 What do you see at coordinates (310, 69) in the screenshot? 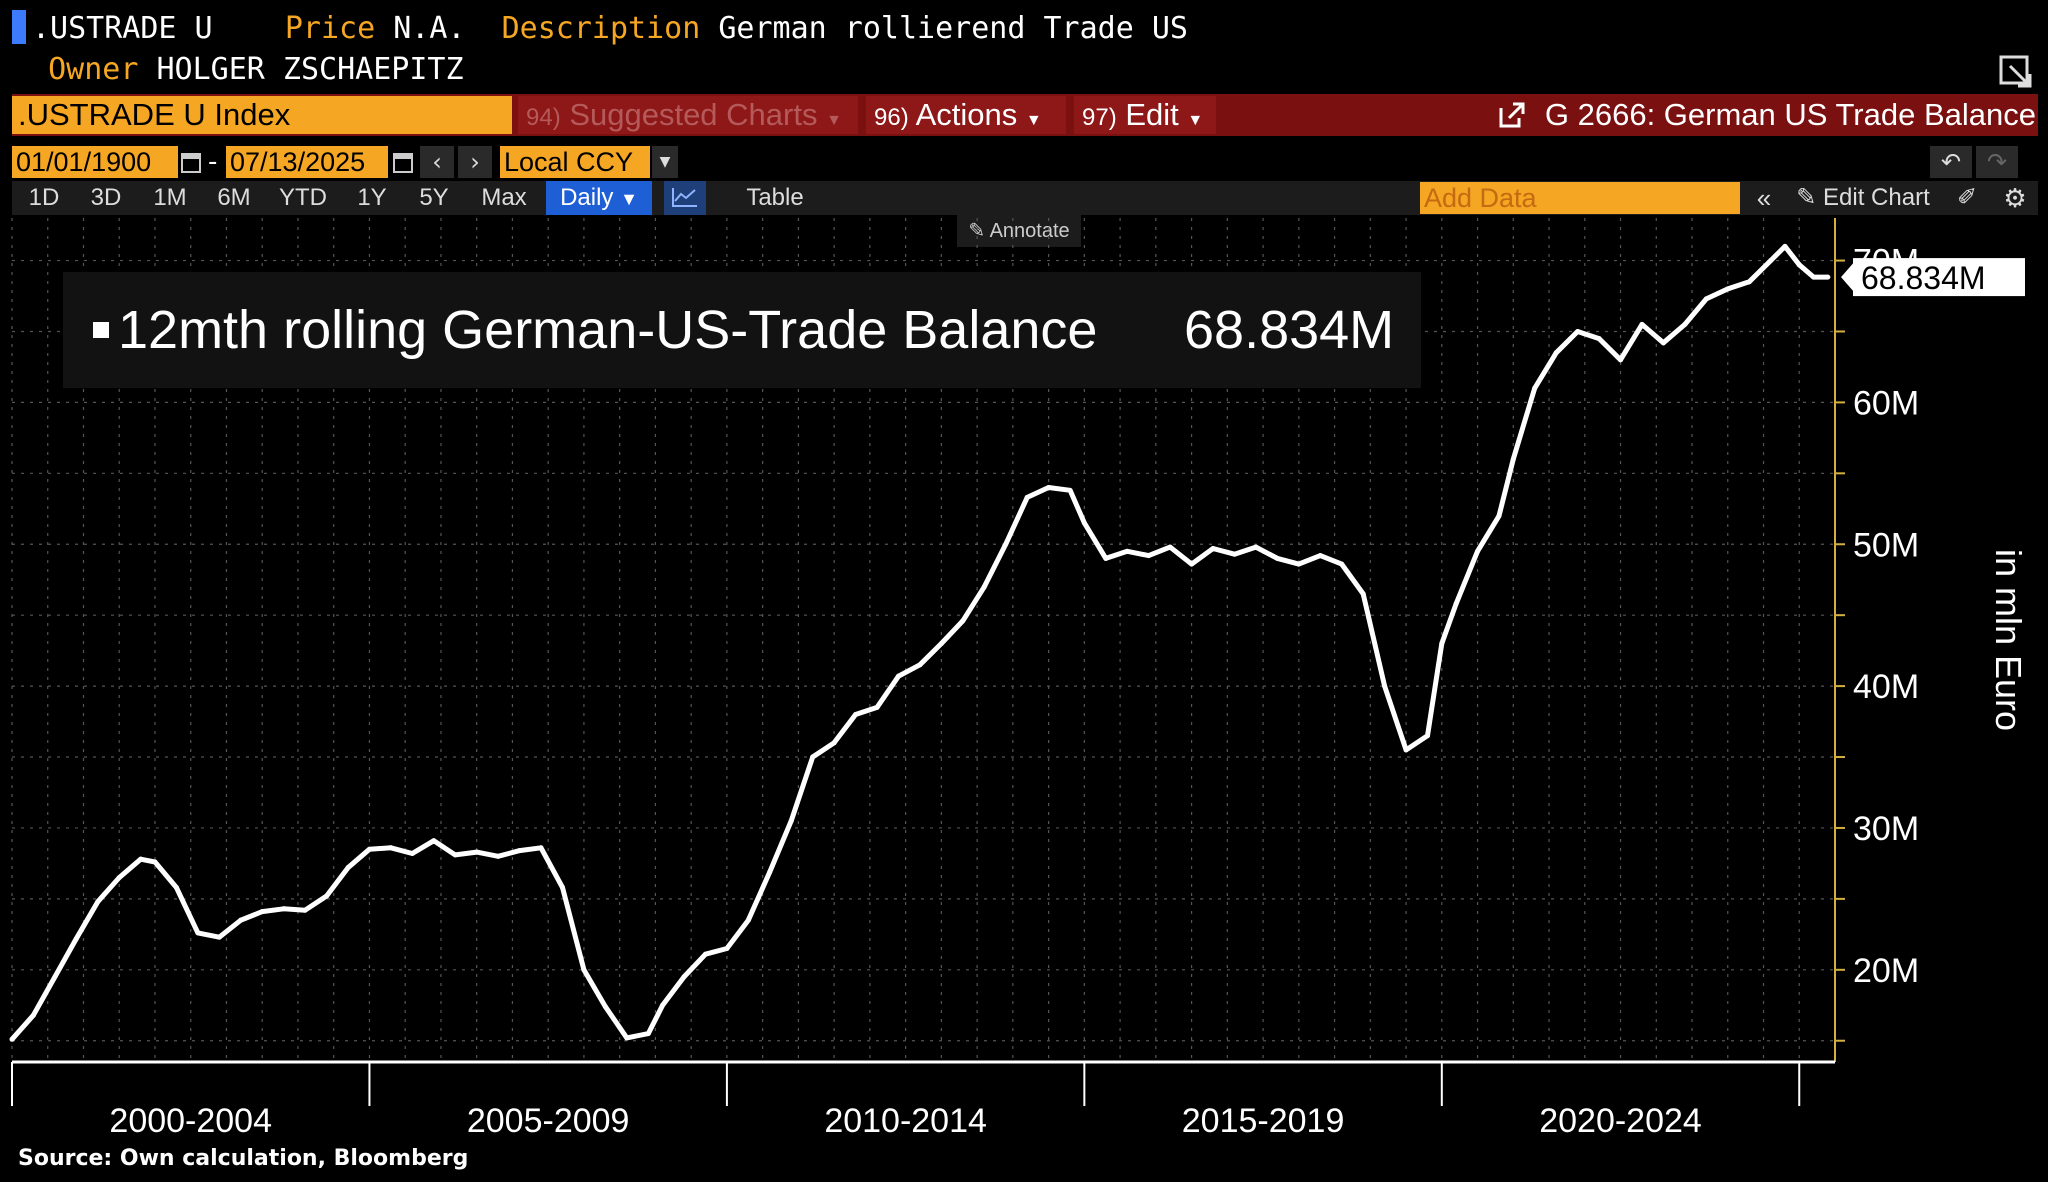
I see `owner-value: HOLGER ZSCHAEPITZ` at bounding box center [310, 69].